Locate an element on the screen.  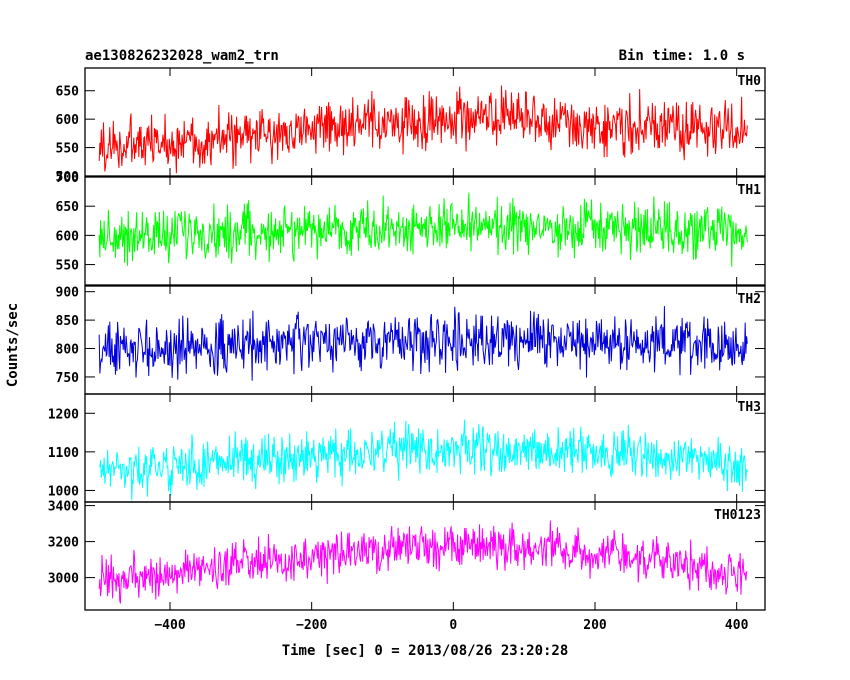
series-line-th0123 is located at coordinates (423, 562).